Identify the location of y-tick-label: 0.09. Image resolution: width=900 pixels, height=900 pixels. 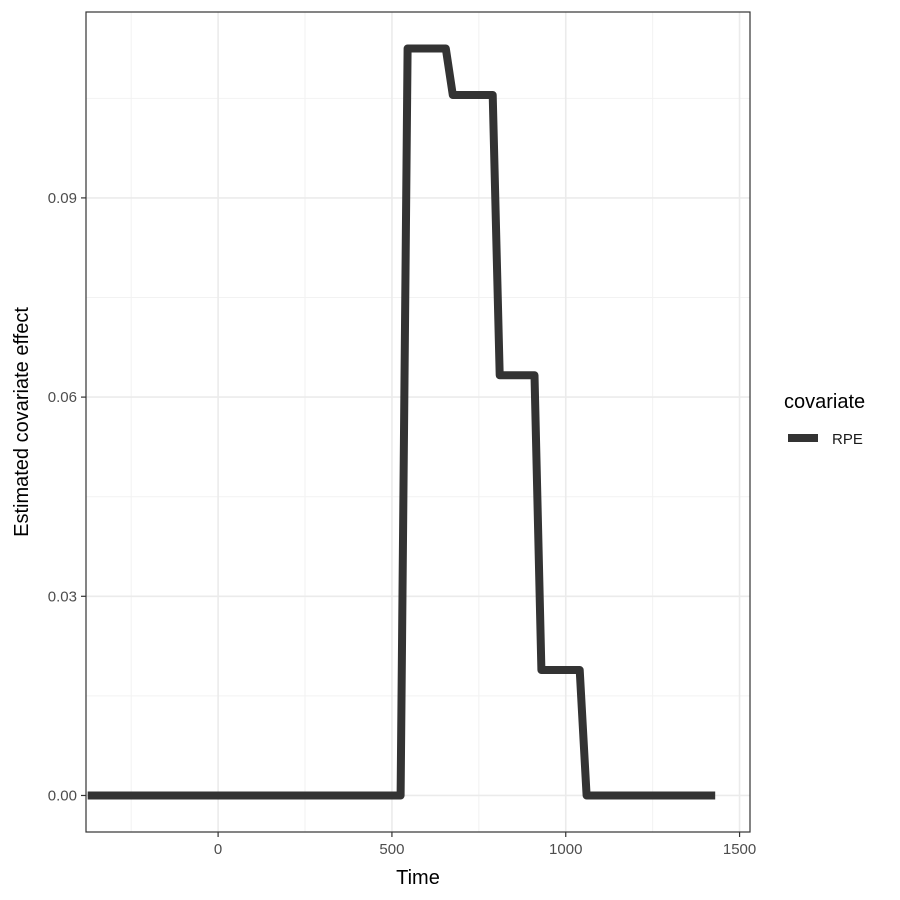
(62, 198).